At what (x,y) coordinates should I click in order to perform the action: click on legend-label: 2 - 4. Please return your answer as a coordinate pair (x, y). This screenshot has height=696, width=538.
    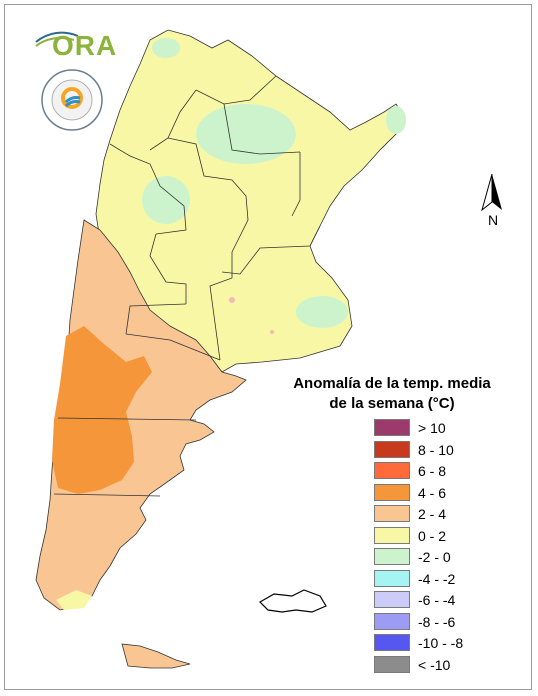
    Looking at the image, I should click on (432, 514).